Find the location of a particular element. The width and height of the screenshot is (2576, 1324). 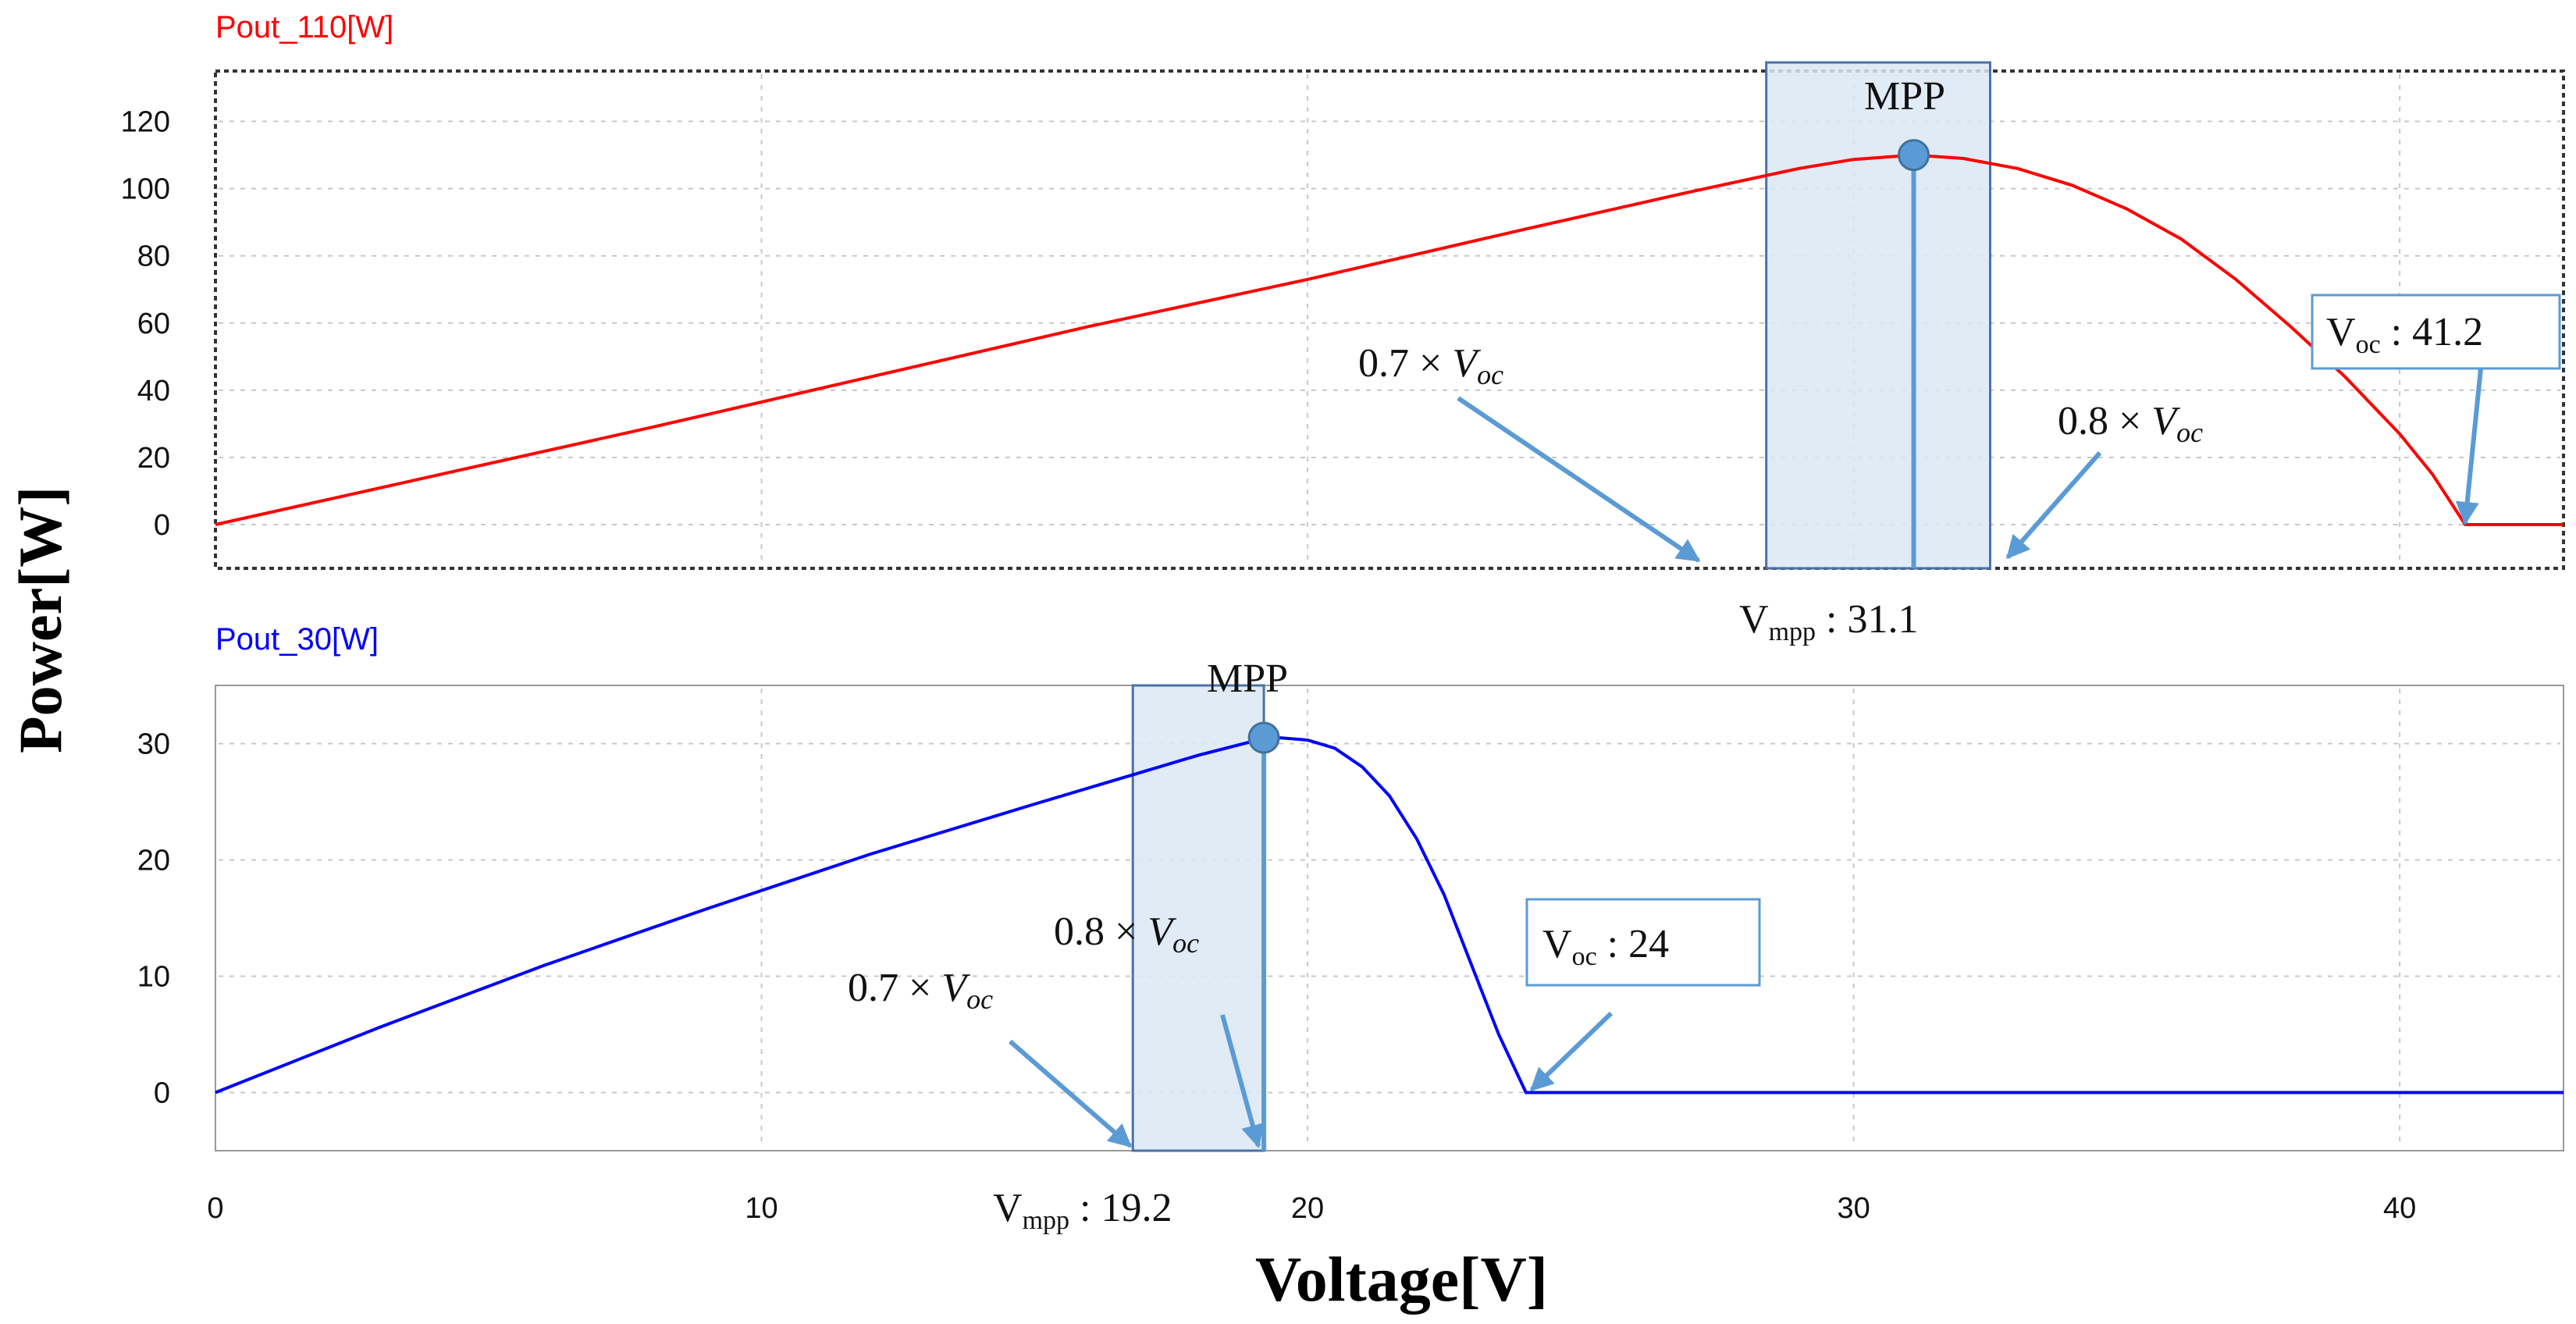

top-y-tick-label: 100 is located at coordinates (145, 189).